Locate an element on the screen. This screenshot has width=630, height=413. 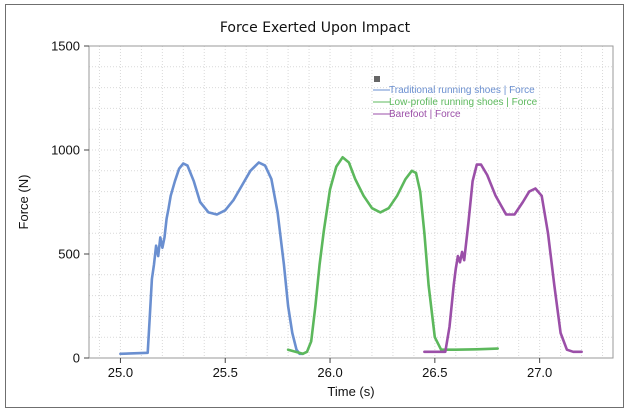
y-tick-label: 500 is located at coordinates (69, 254).